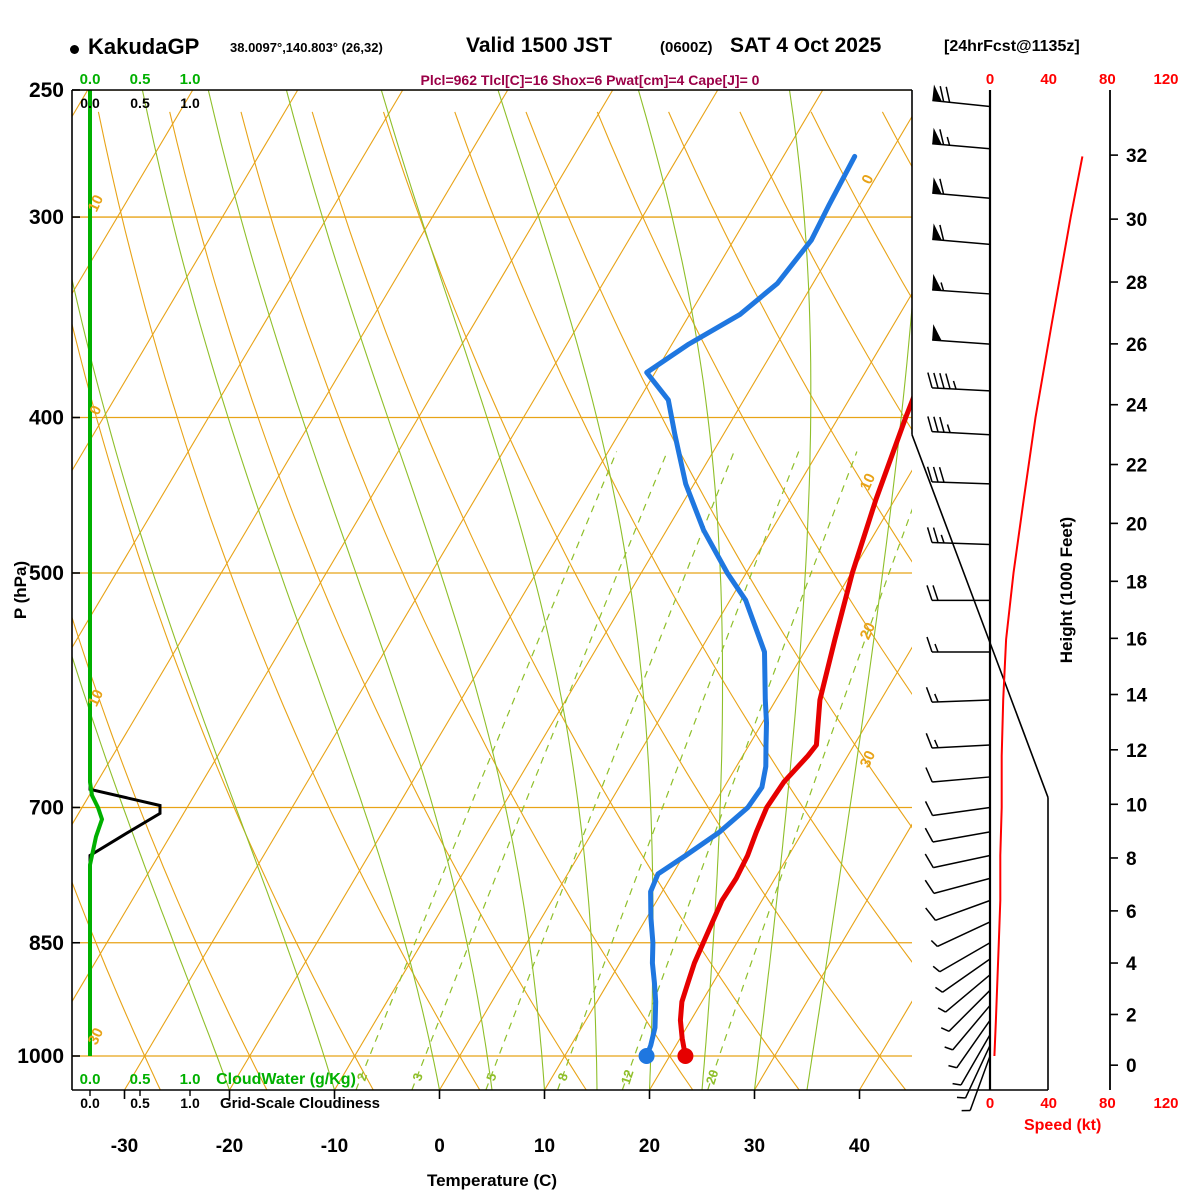 The width and height of the screenshot is (1200, 1200). Describe the element at coordinates (1136, 283) in the screenshot. I see `height-tick: 28` at that location.